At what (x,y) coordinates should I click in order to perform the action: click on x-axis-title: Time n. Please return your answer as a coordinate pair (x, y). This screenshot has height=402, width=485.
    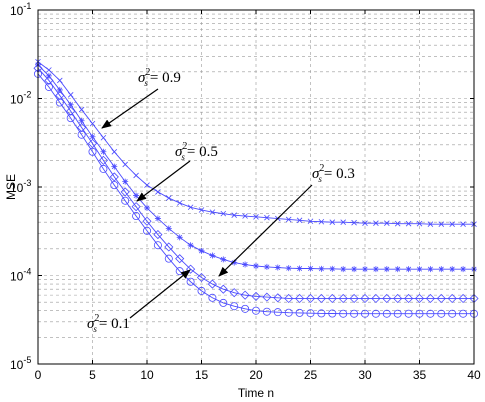
    Looking at the image, I should click on (256, 393).